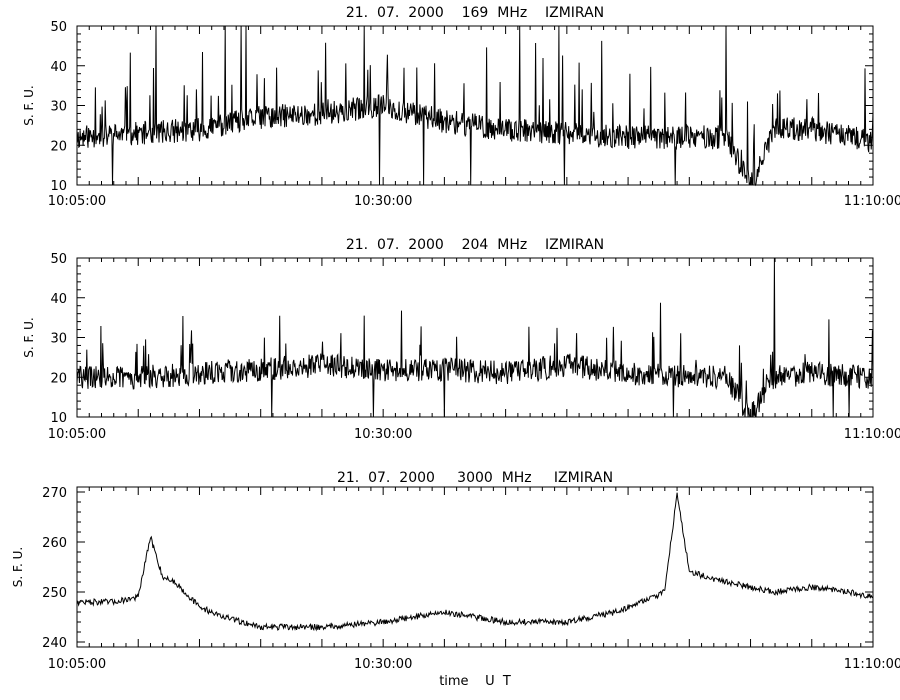 The height and width of the screenshot is (700, 900). Describe the element at coordinates (54, 593) in the screenshot. I see `y-tick-label: 250` at that location.